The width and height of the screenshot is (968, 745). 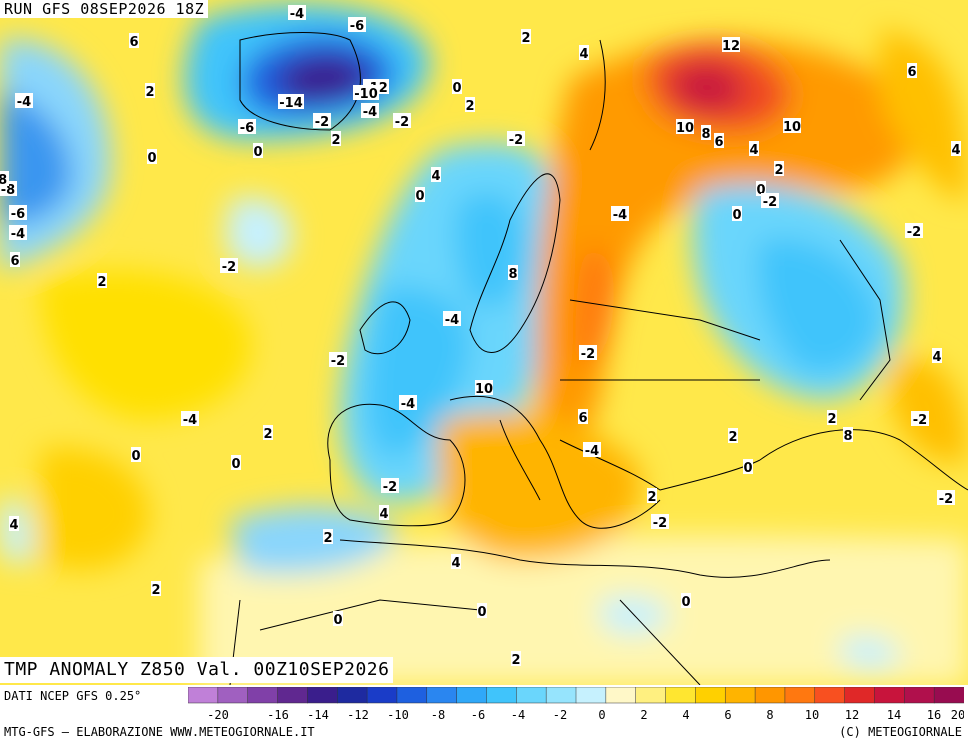 I want to click on svg-text: 10, so click(x=792, y=127).